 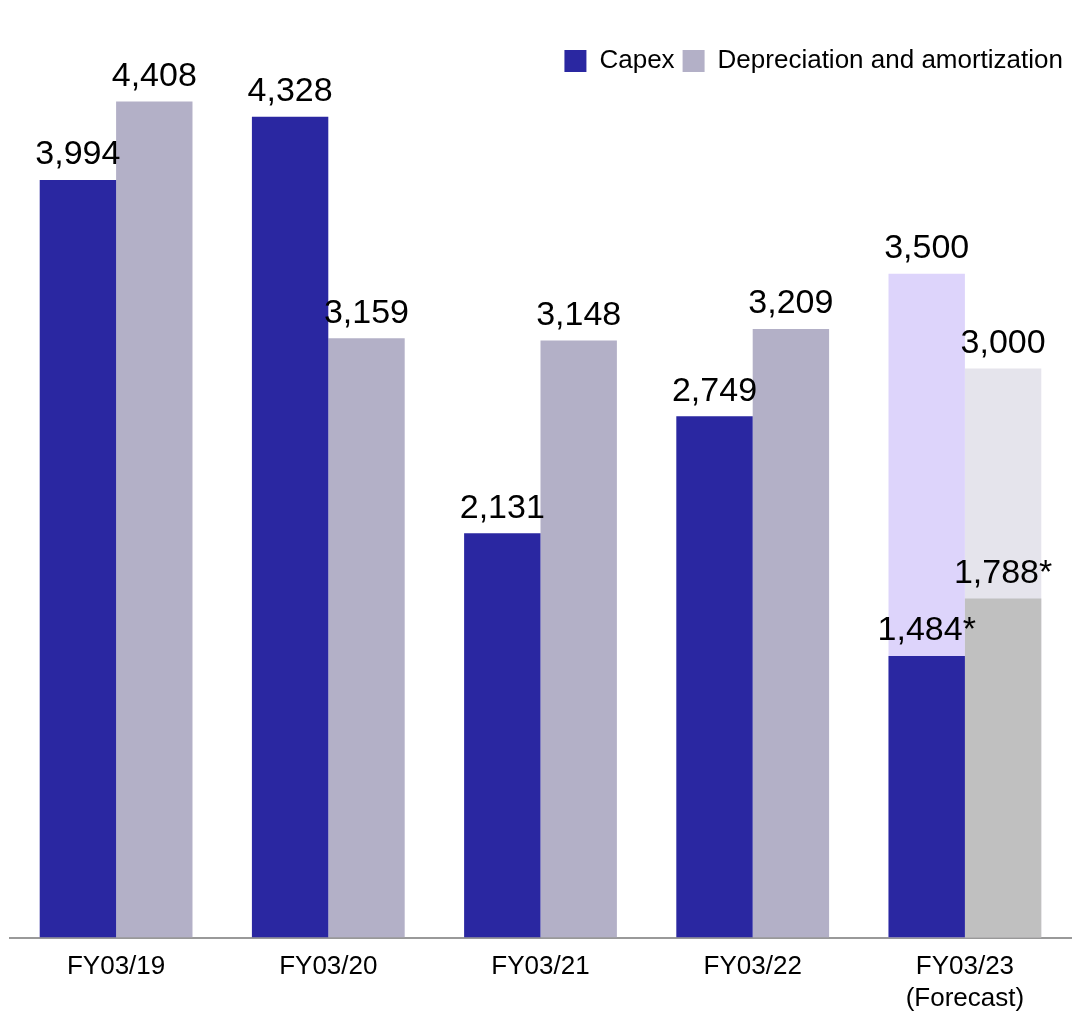 What do you see at coordinates (926, 628) in the screenshot?
I see `data-label: 1,484*` at bounding box center [926, 628].